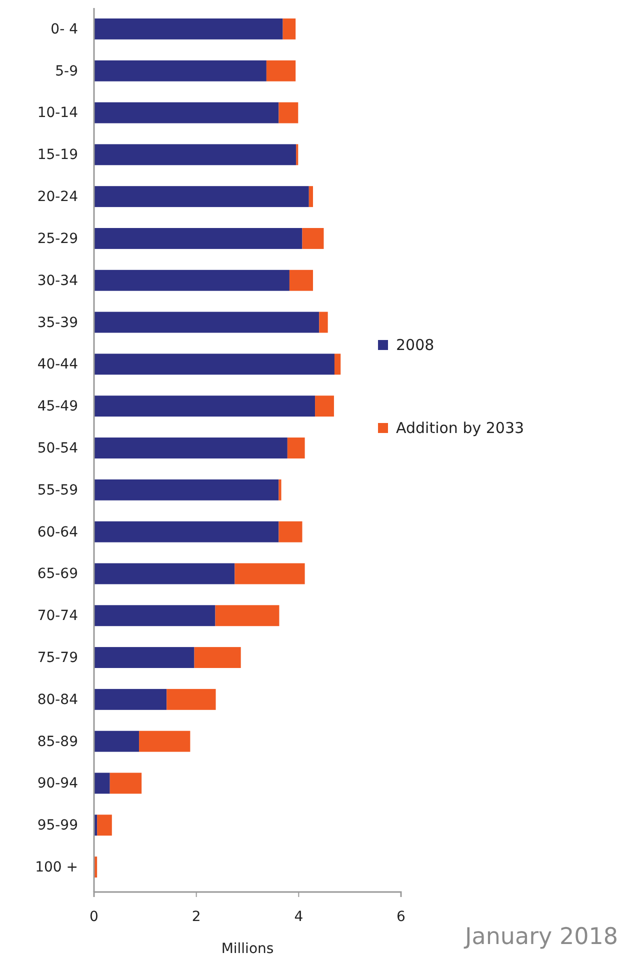  What do you see at coordinates (57, 532) in the screenshot?
I see `y-tick-label: 60-64` at bounding box center [57, 532].